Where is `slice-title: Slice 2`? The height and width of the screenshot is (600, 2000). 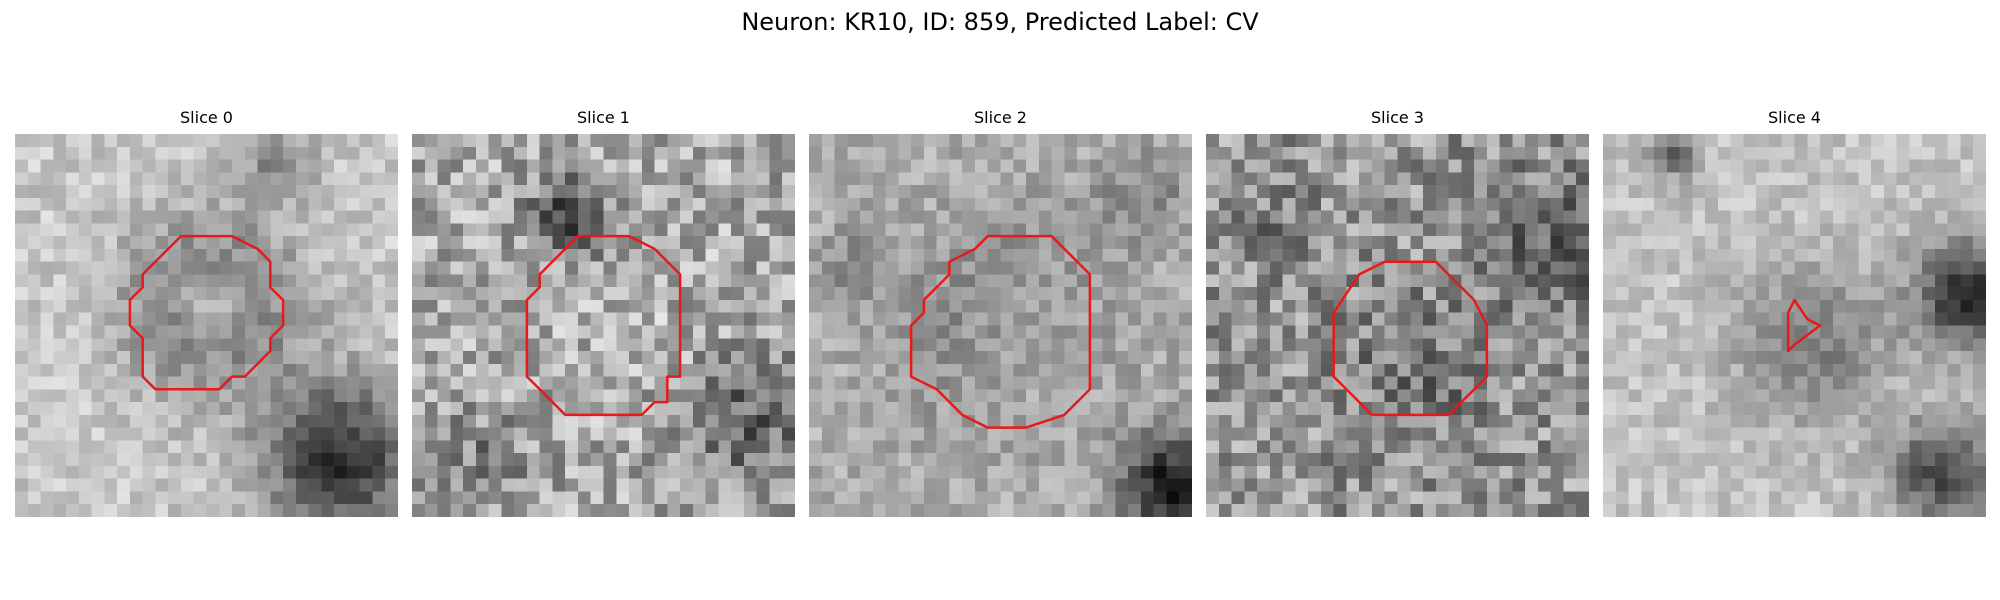
slice-title: Slice 2 is located at coordinates (1000, 117).